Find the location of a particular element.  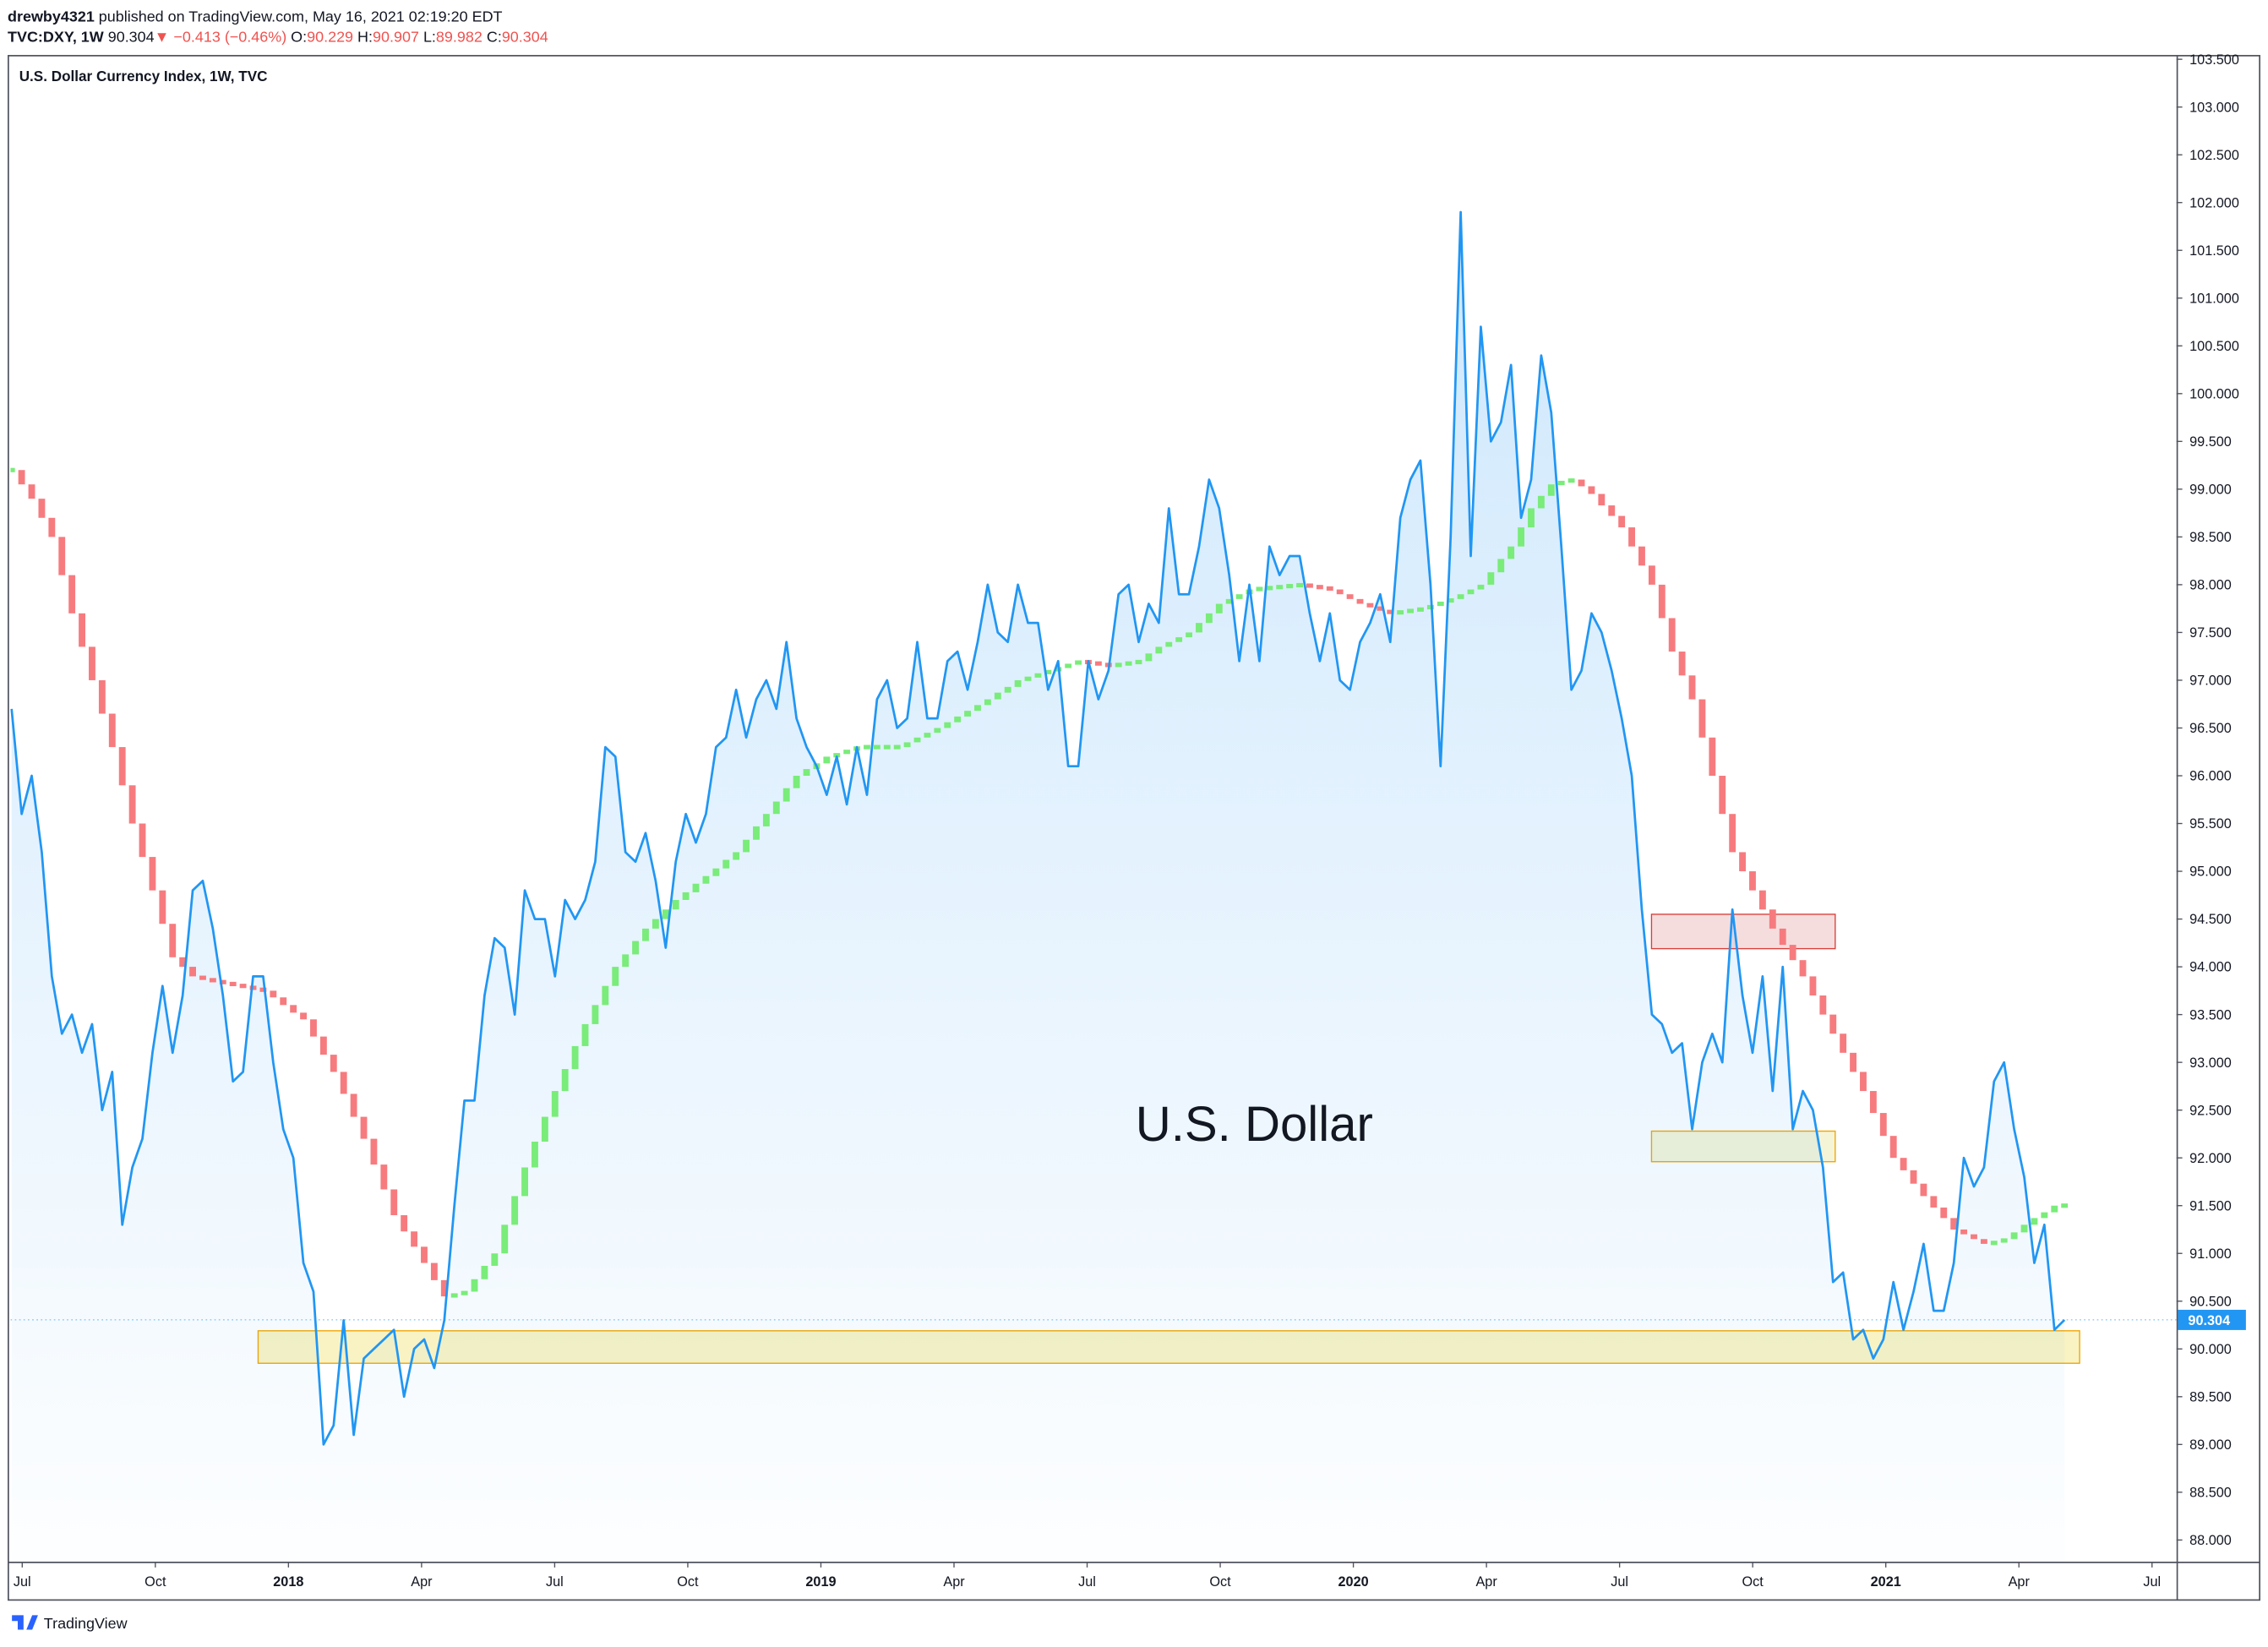

arrow: ▼ is located at coordinates (162, 37).